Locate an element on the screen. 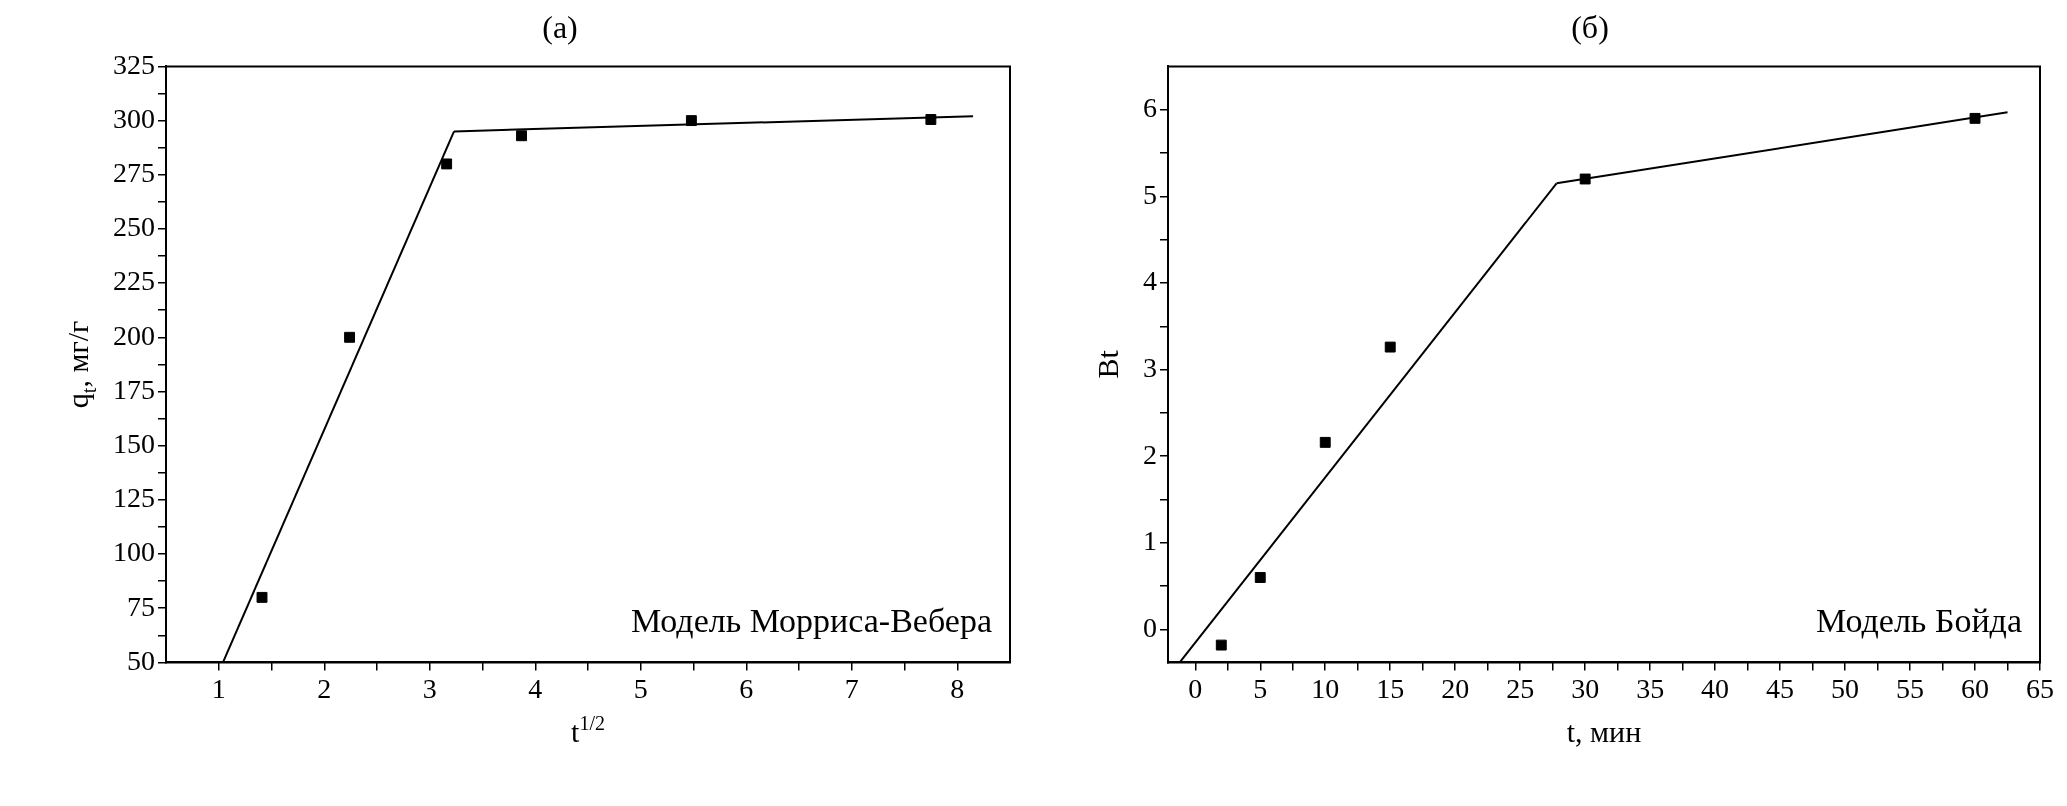 This screenshot has height=806, width=2067. y-tick-label: 225 is located at coordinates (134, 281).